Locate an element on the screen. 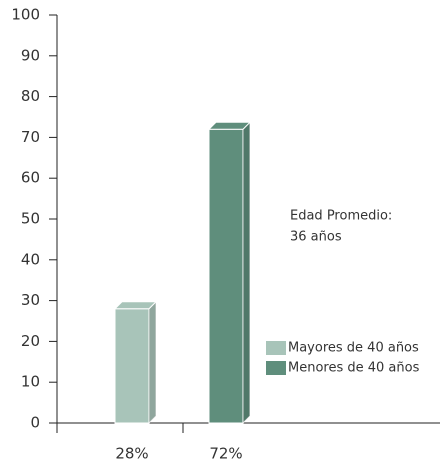 This screenshot has height=467, width=440. y-tick-label: 70 is located at coordinates (30, 137).